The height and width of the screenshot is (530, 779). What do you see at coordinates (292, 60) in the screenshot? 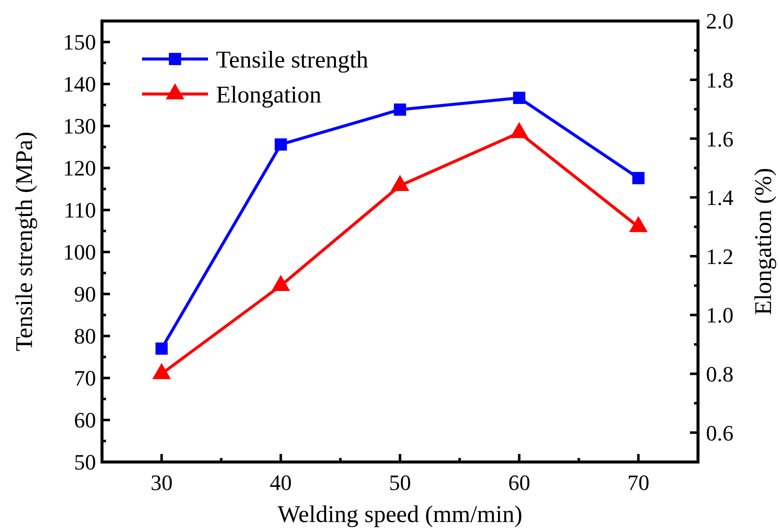
I see `legend-label: Tensile strength` at bounding box center [292, 60].